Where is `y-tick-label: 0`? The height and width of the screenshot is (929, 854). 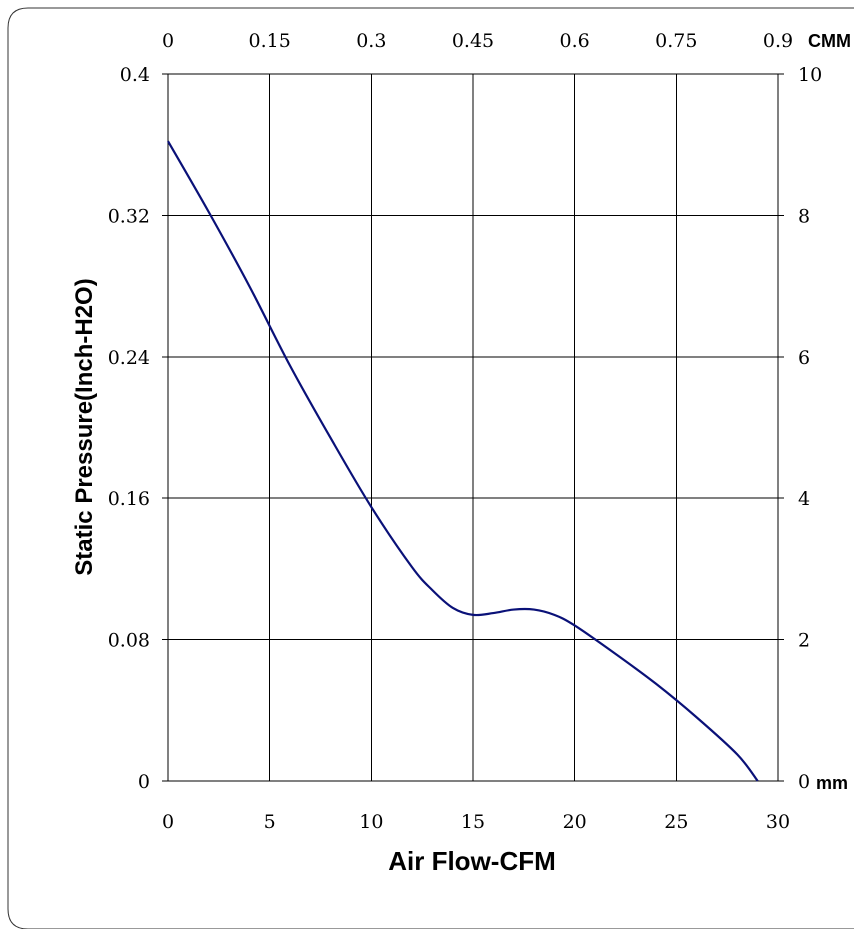
y-tick-label: 0 is located at coordinates (144, 782).